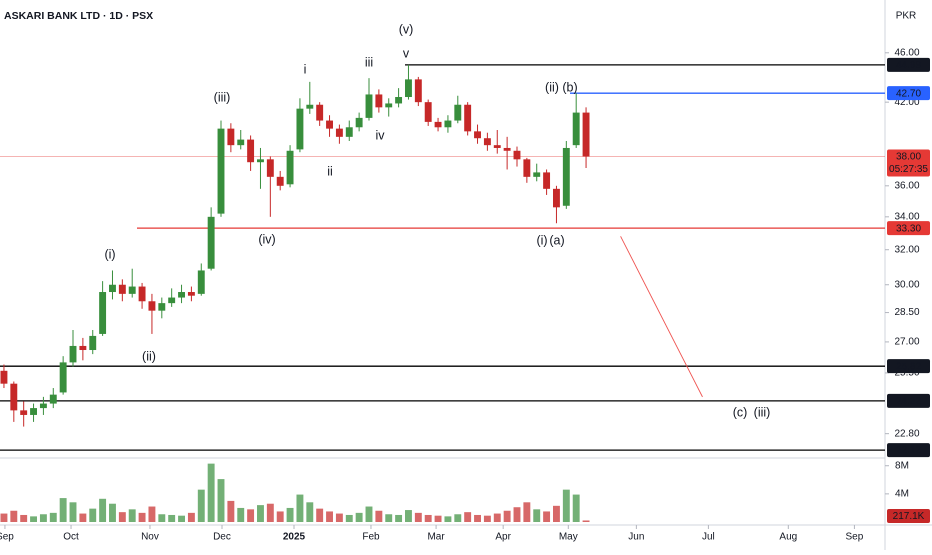 The height and width of the screenshot is (555, 932). Describe the element at coordinates (568, 537) in the screenshot. I see `x-tick-label: May` at that location.